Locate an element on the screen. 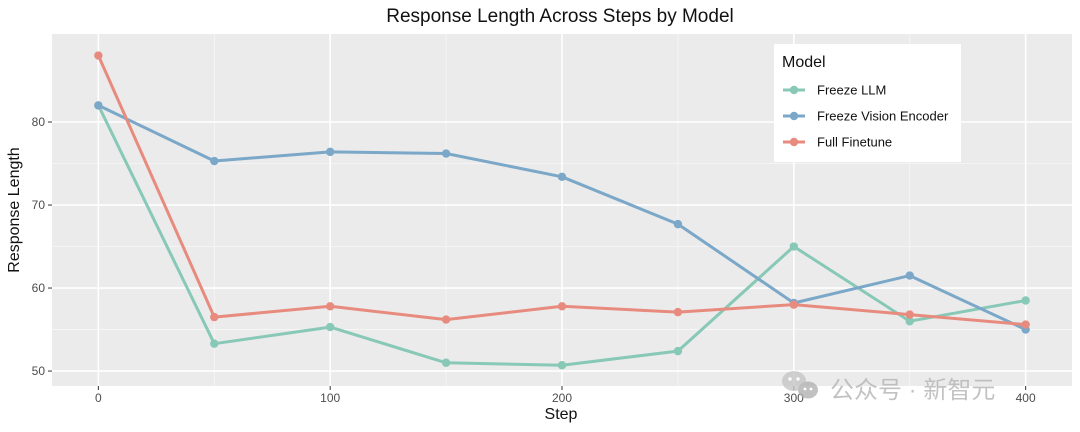 This screenshot has width=1080, height=432. x-tick-label: 300 is located at coordinates (794, 398).